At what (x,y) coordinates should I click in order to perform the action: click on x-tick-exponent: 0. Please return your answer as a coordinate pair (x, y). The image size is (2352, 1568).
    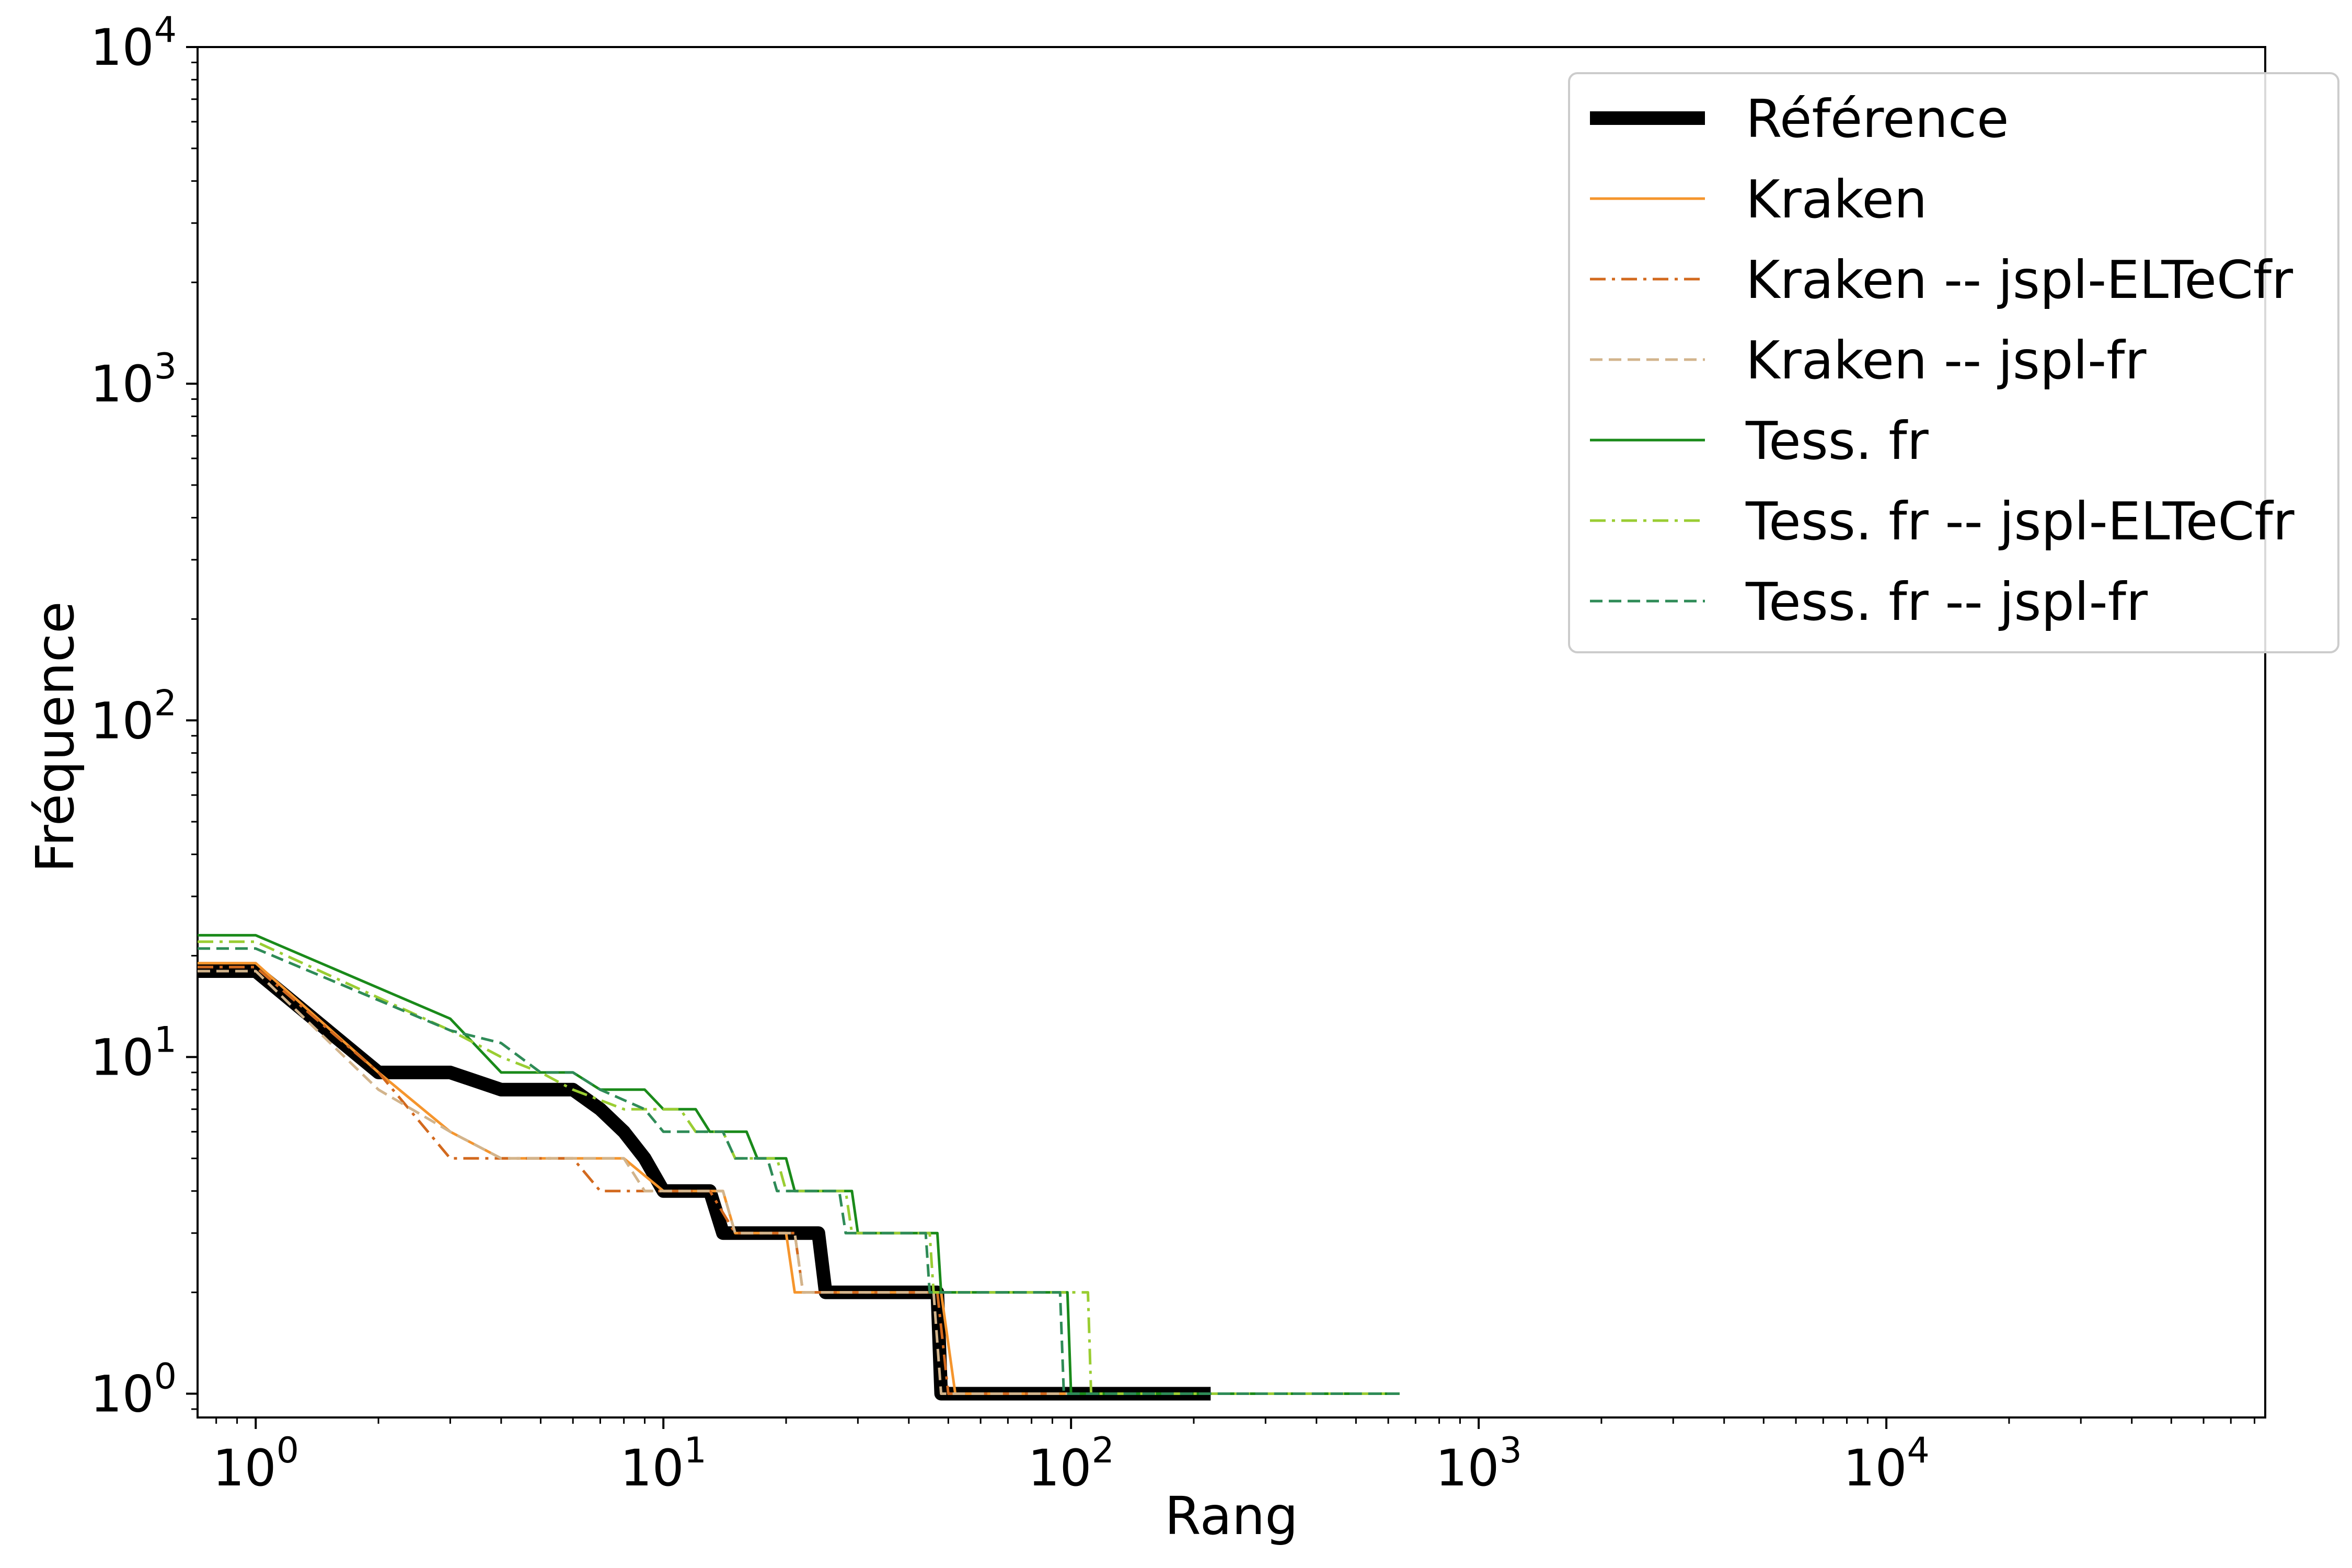
    Looking at the image, I should click on (287, 1450).